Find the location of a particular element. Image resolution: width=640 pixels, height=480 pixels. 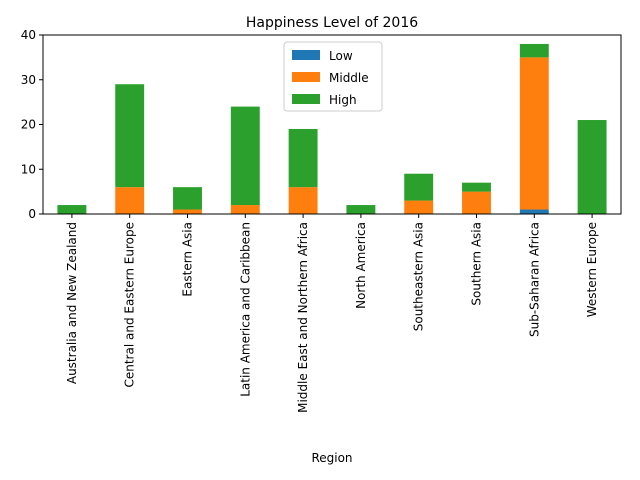

bar-high-north-america is located at coordinates (361, 209).